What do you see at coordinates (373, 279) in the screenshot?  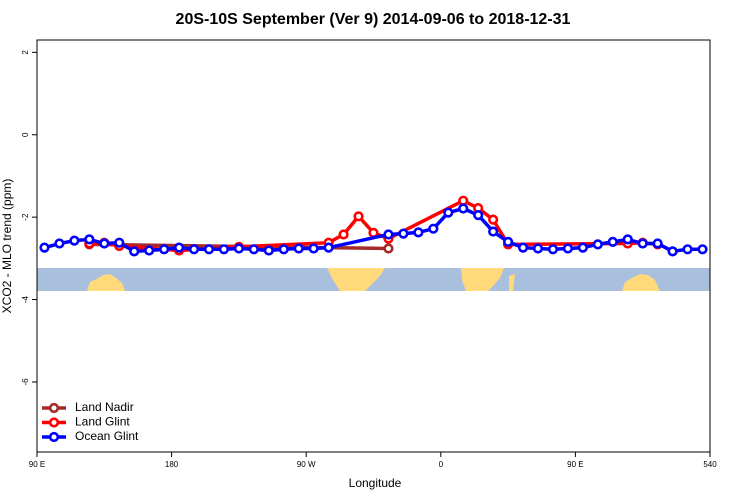 I see `surface-strip` at bounding box center [373, 279].